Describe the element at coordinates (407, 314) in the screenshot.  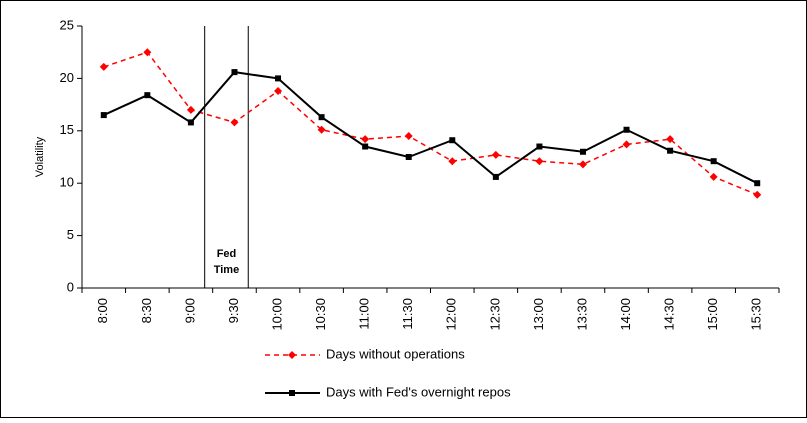
I see `x-tick-label: 11:30` at that location.